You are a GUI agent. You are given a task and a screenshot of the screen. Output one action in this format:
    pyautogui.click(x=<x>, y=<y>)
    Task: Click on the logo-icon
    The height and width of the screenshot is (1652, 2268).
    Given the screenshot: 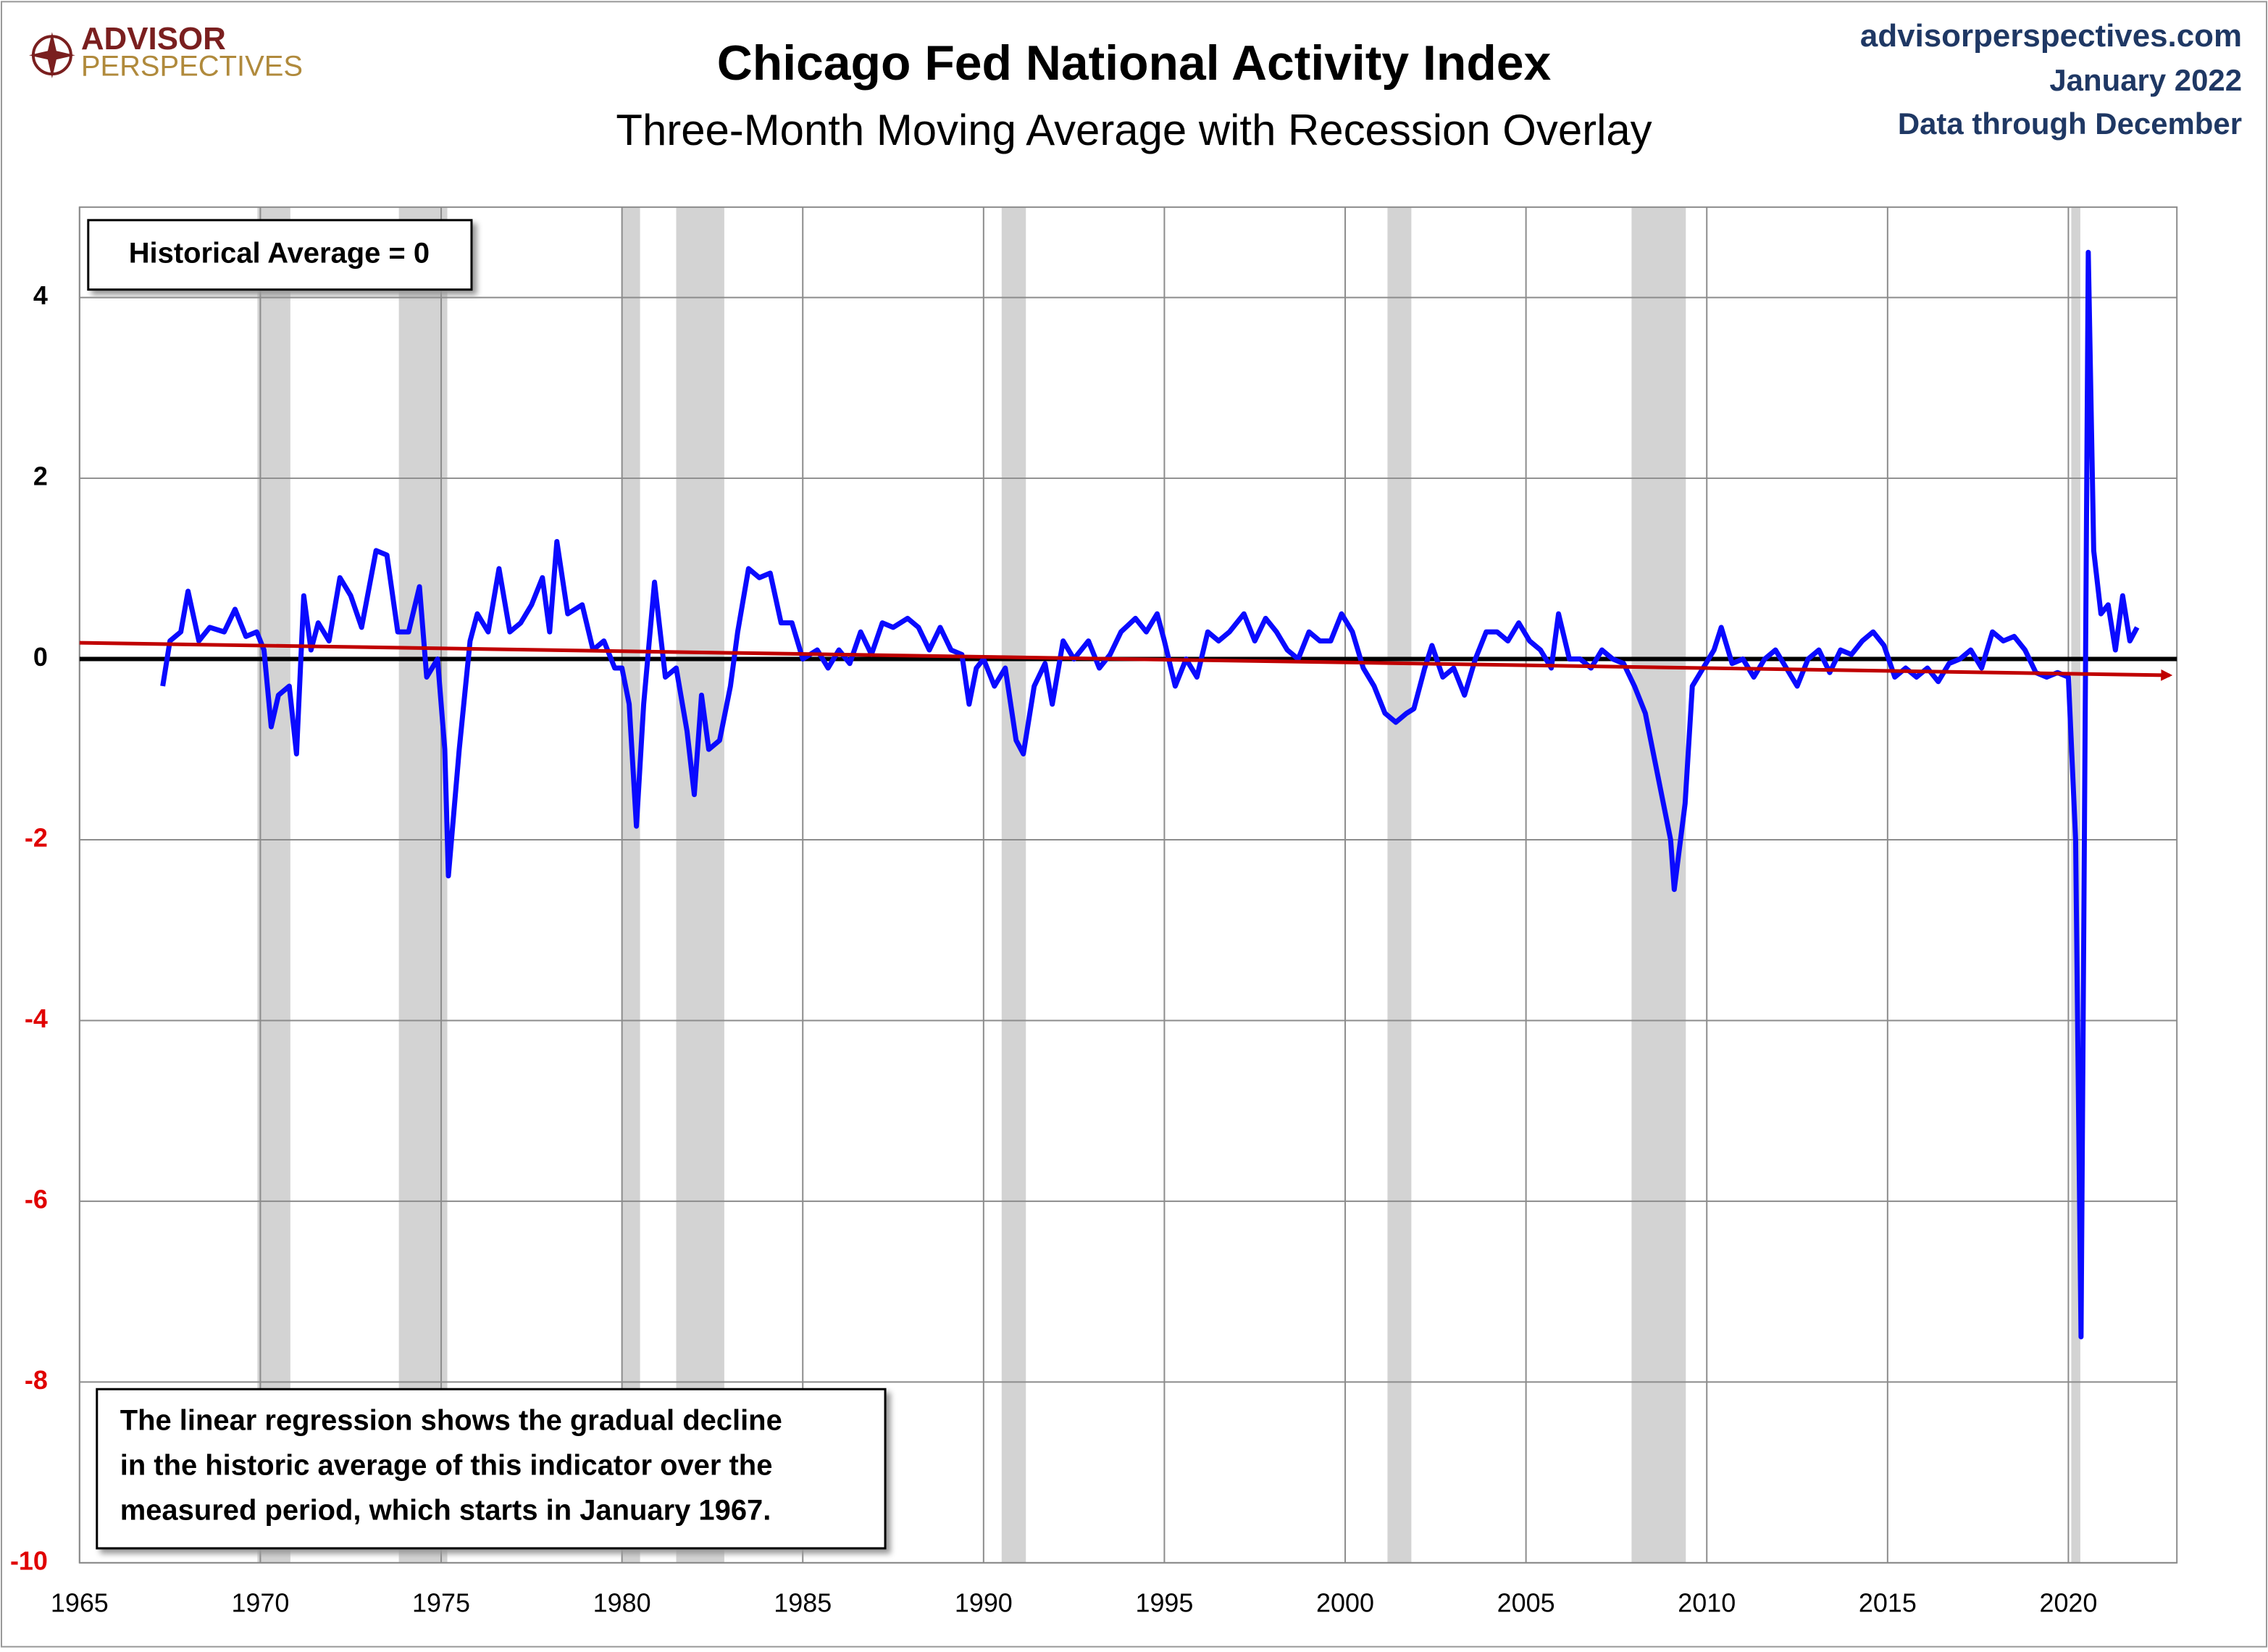 What is the action you would take?
    pyautogui.click(x=52, y=55)
    